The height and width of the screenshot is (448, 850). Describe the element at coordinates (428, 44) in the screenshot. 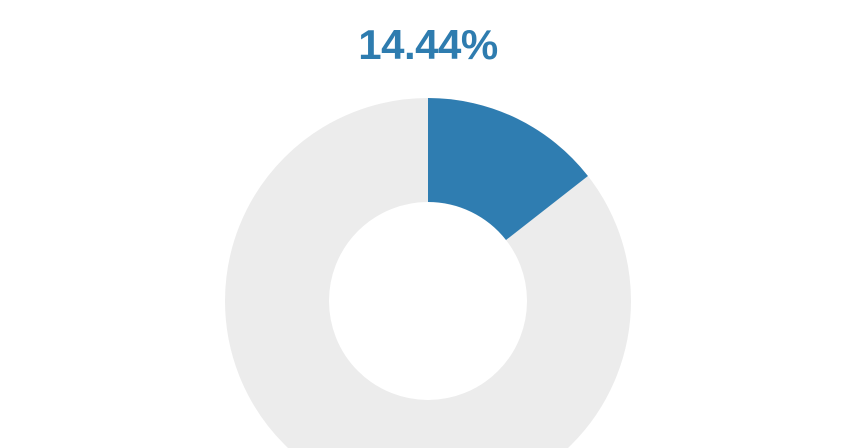

I see `chart-title: 14.44%` at that location.